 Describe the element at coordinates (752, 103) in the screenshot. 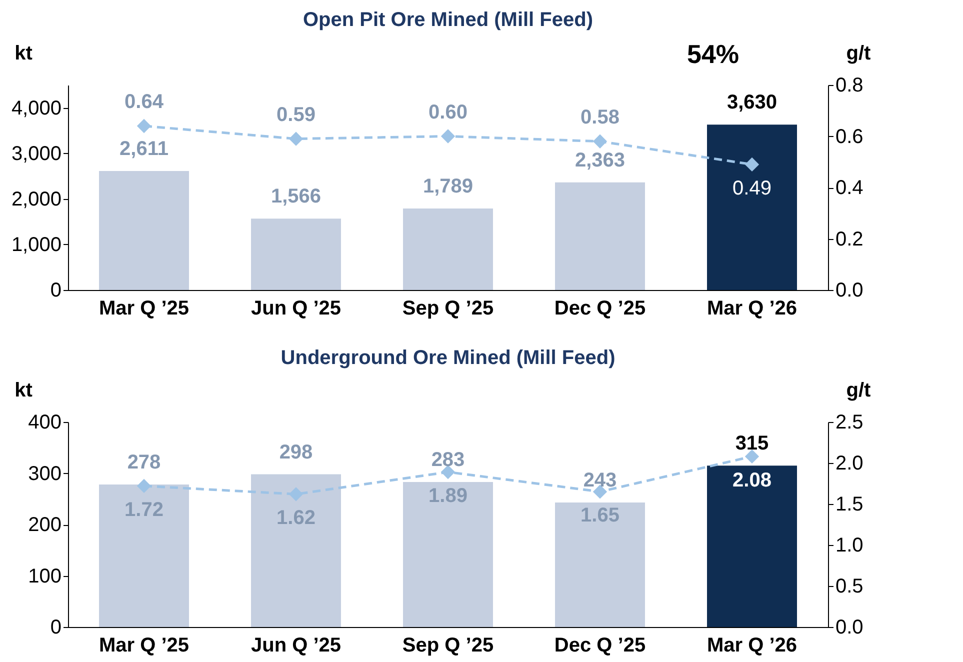

I see `data-label: 3,630` at that location.